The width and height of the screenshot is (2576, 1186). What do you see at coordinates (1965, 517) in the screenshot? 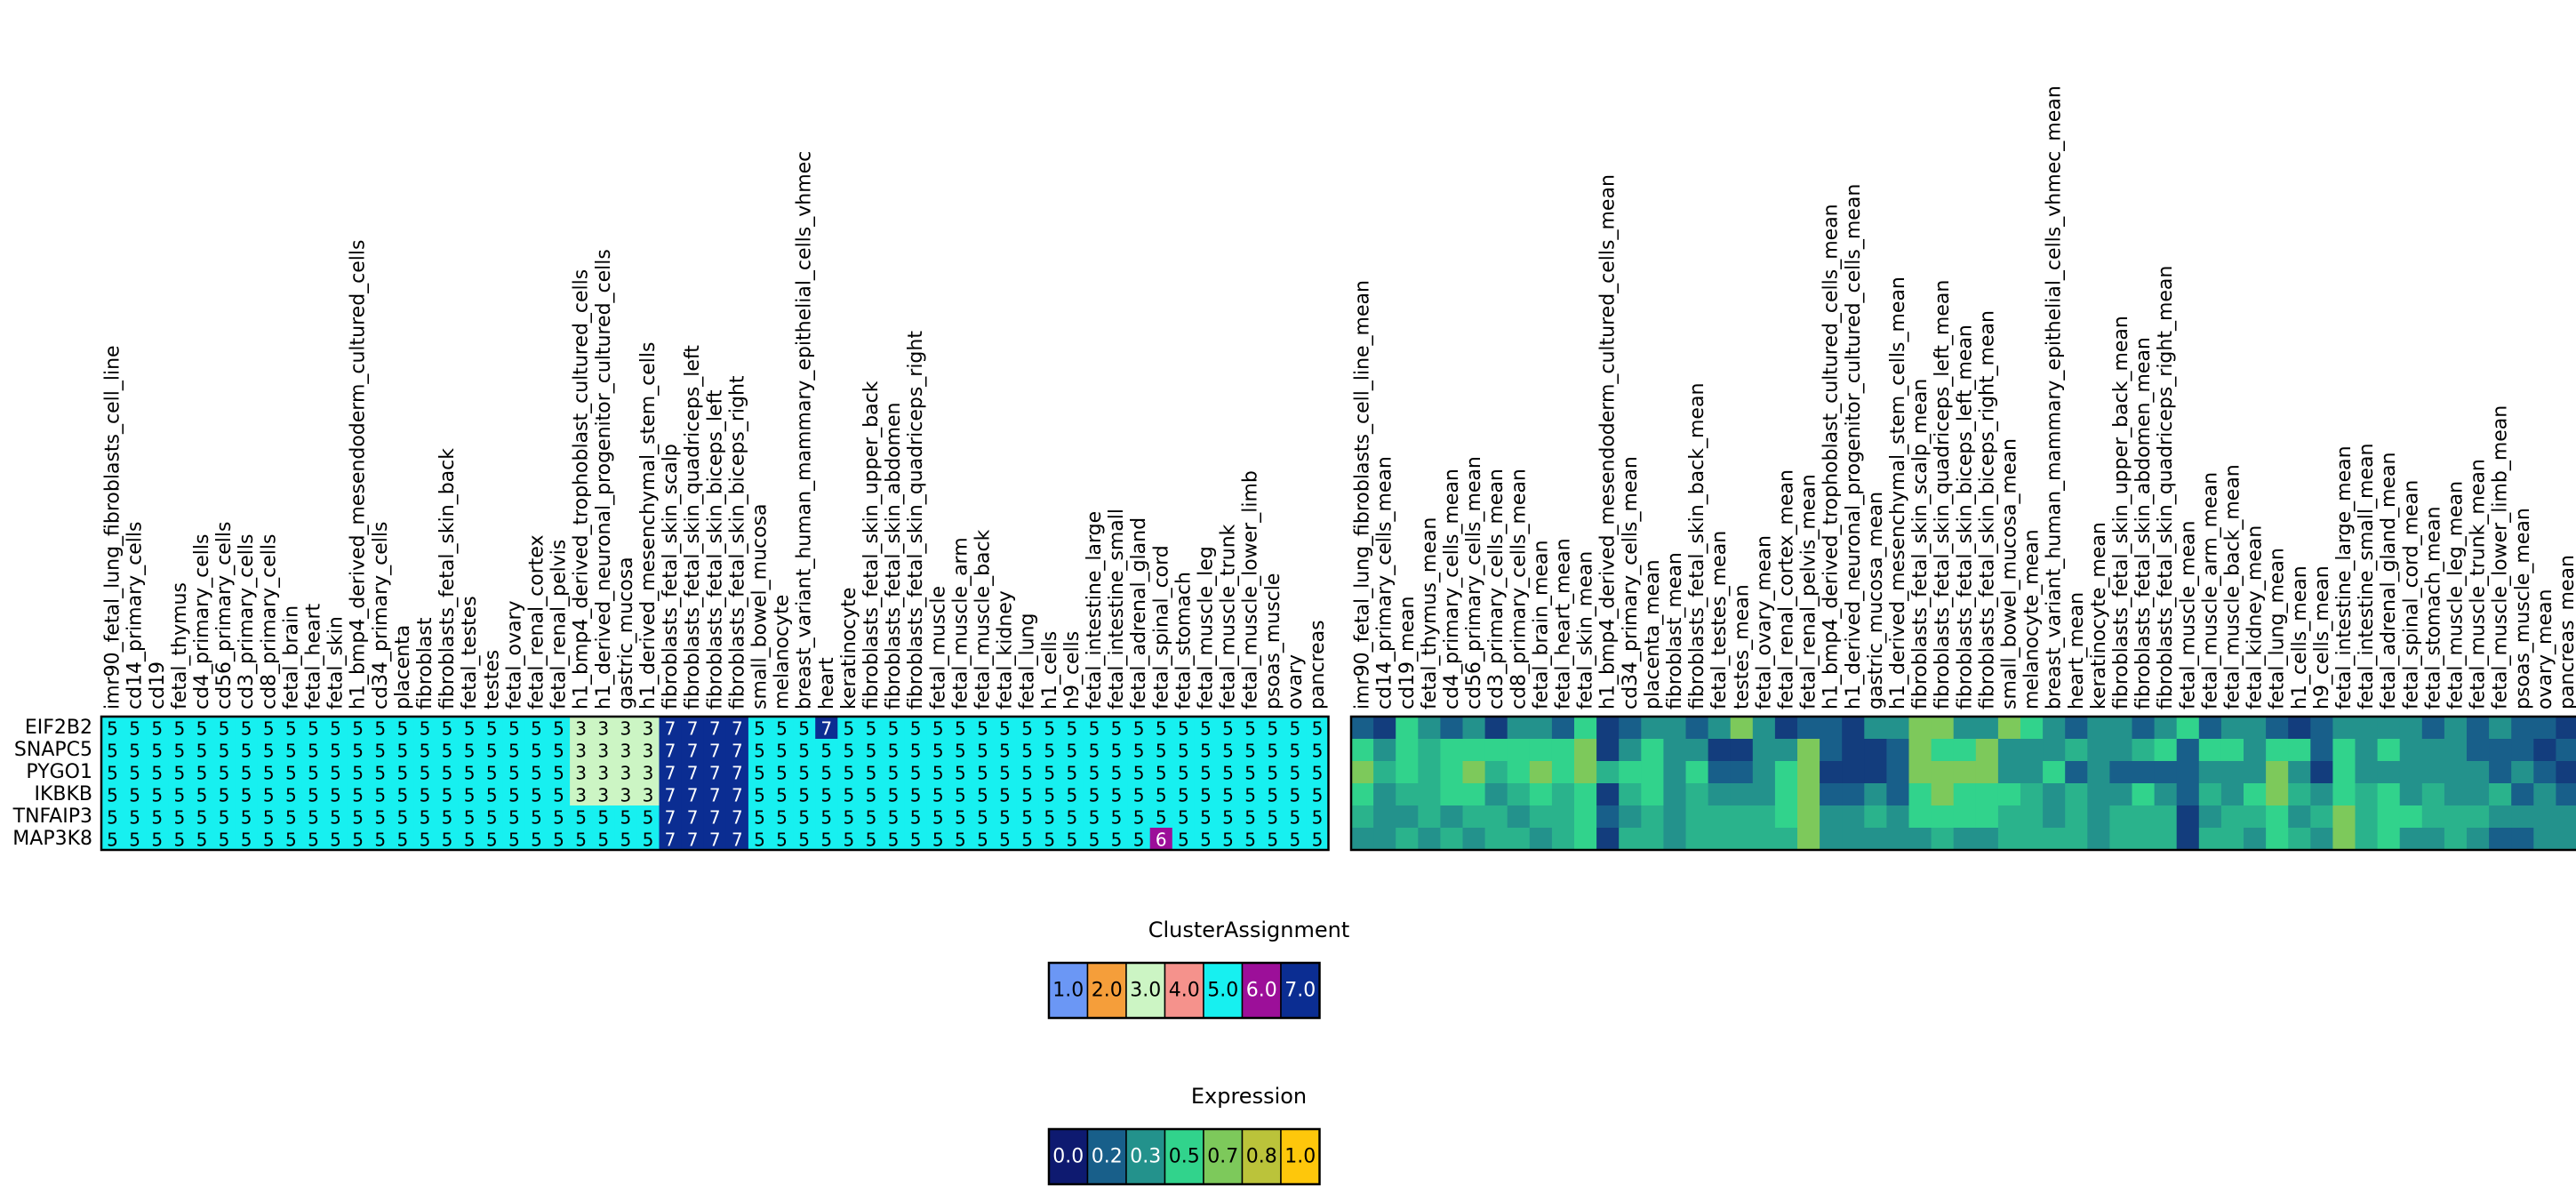
I see `column-label: fibroblasts_fetal_skin_biceps_left_mean` at bounding box center [1965, 517].